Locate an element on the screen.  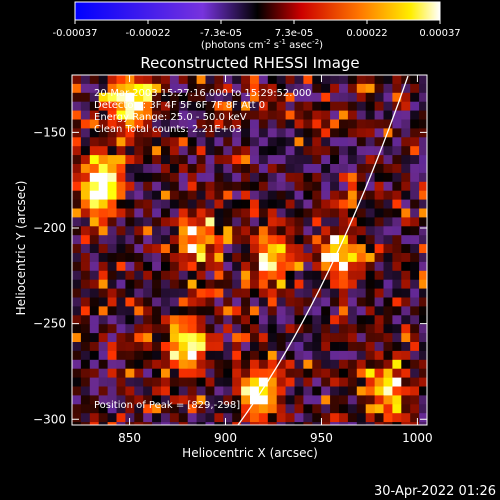
colorbar-tick-label: -7.3e-05 is located at coordinates (221, 33).